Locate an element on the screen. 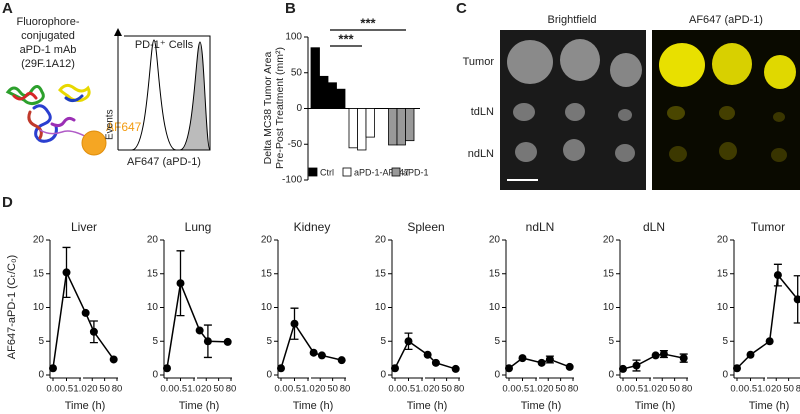  chart-title: dLN is located at coordinates (654, 227).